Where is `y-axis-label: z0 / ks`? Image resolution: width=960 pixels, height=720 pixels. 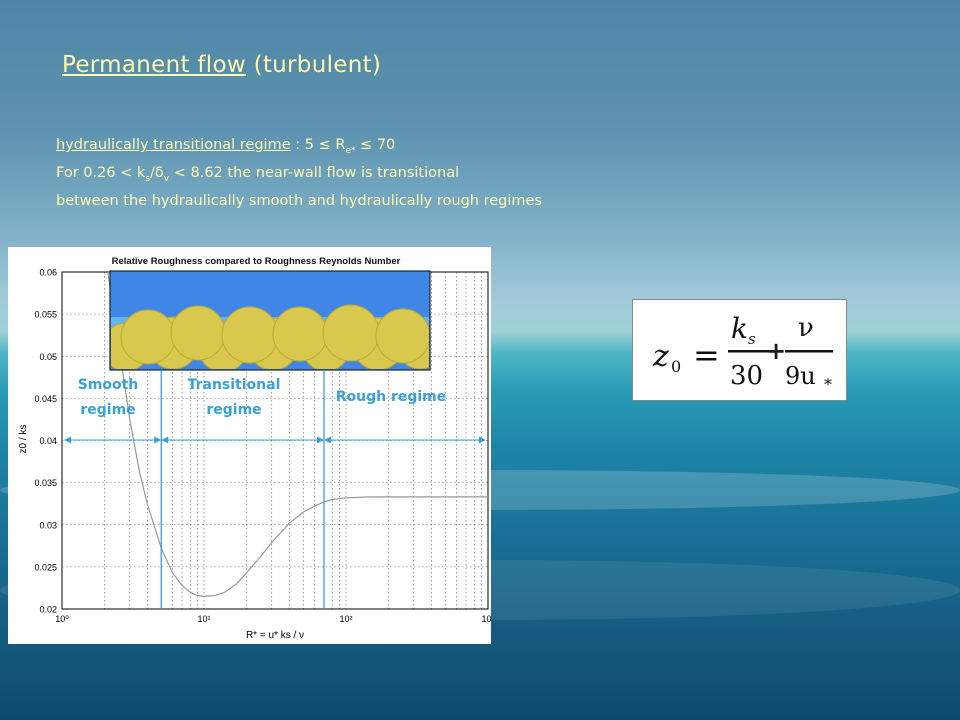
y-axis-label: z0 / ks is located at coordinates (23, 439).